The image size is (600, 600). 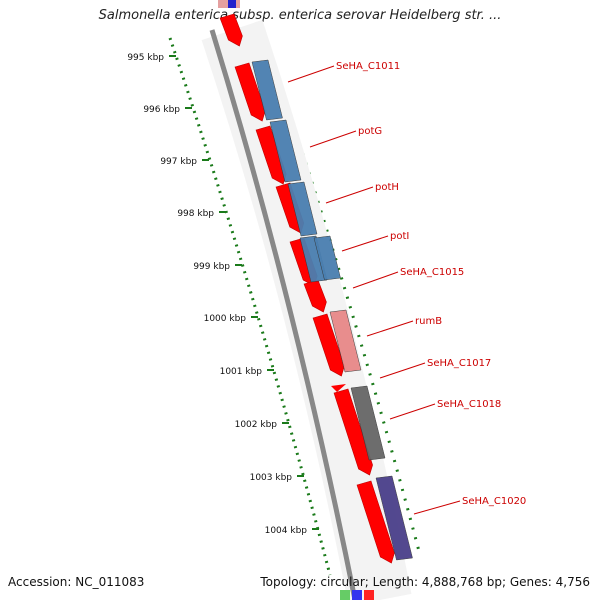 I want to click on top-tile, so click(x=232, y=4).